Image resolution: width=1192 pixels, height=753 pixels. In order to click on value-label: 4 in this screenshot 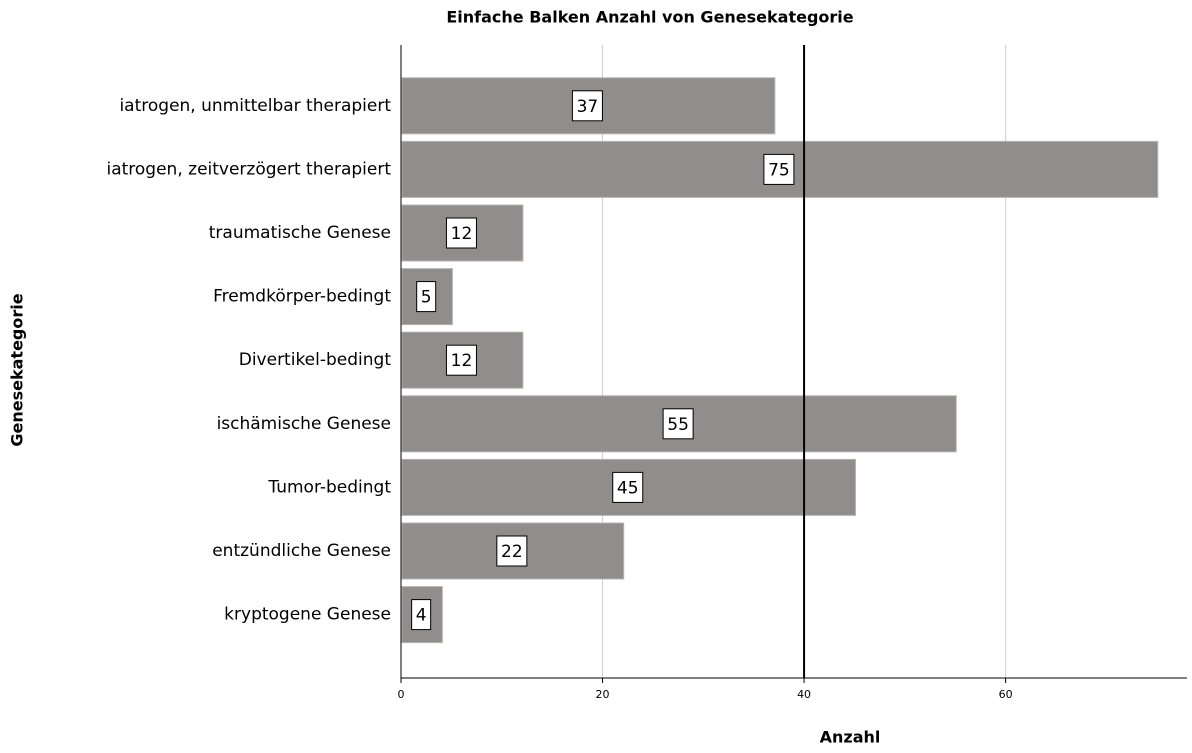, I will do `click(421, 616)`.